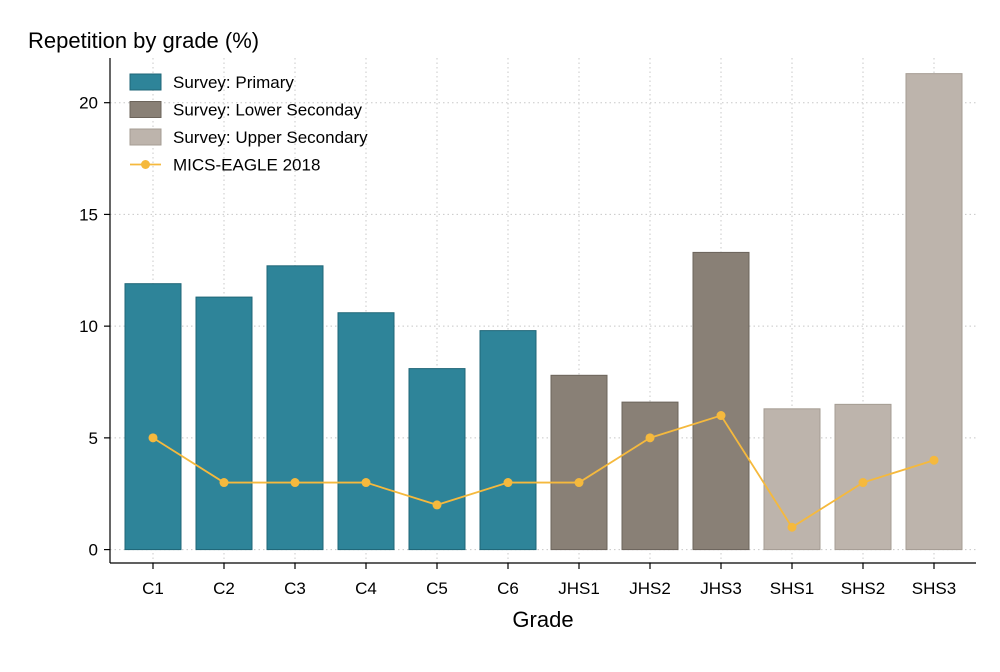 This screenshot has width=1000, height=672. What do you see at coordinates (270, 137) in the screenshot?
I see `legend-label: Survey: Upper Secondary` at bounding box center [270, 137].